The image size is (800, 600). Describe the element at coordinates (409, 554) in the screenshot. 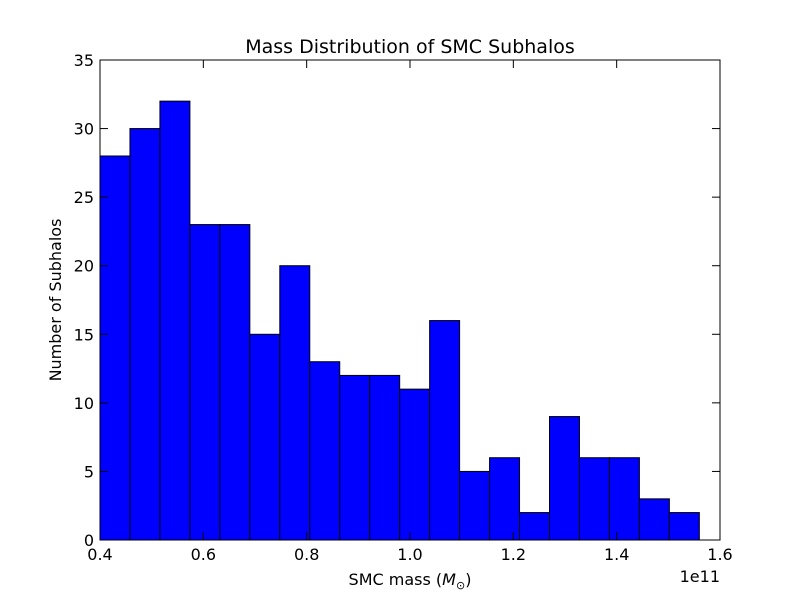

I see `x-tick-label-3: 1.0` at that location.